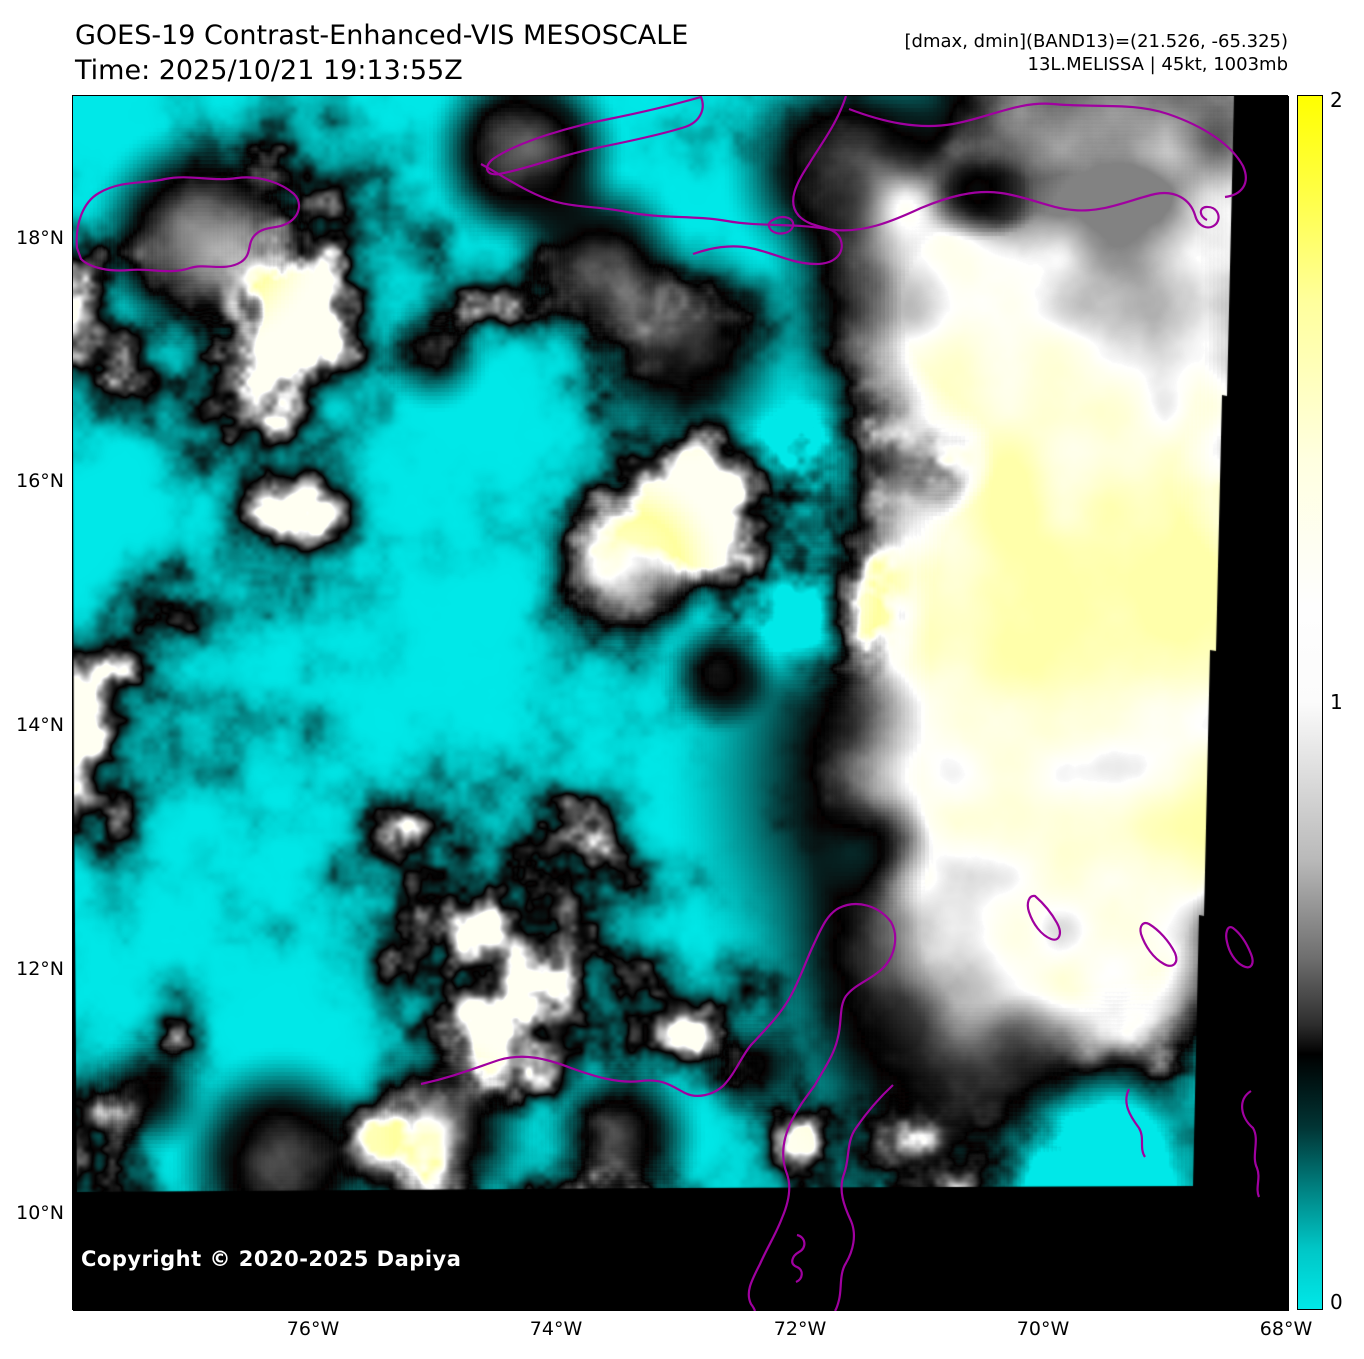 The height and width of the screenshot is (1359, 1364). Describe the element at coordinates (1336, 702) in the screenshot. I see `colorbar-tick-label: 1` at that location.